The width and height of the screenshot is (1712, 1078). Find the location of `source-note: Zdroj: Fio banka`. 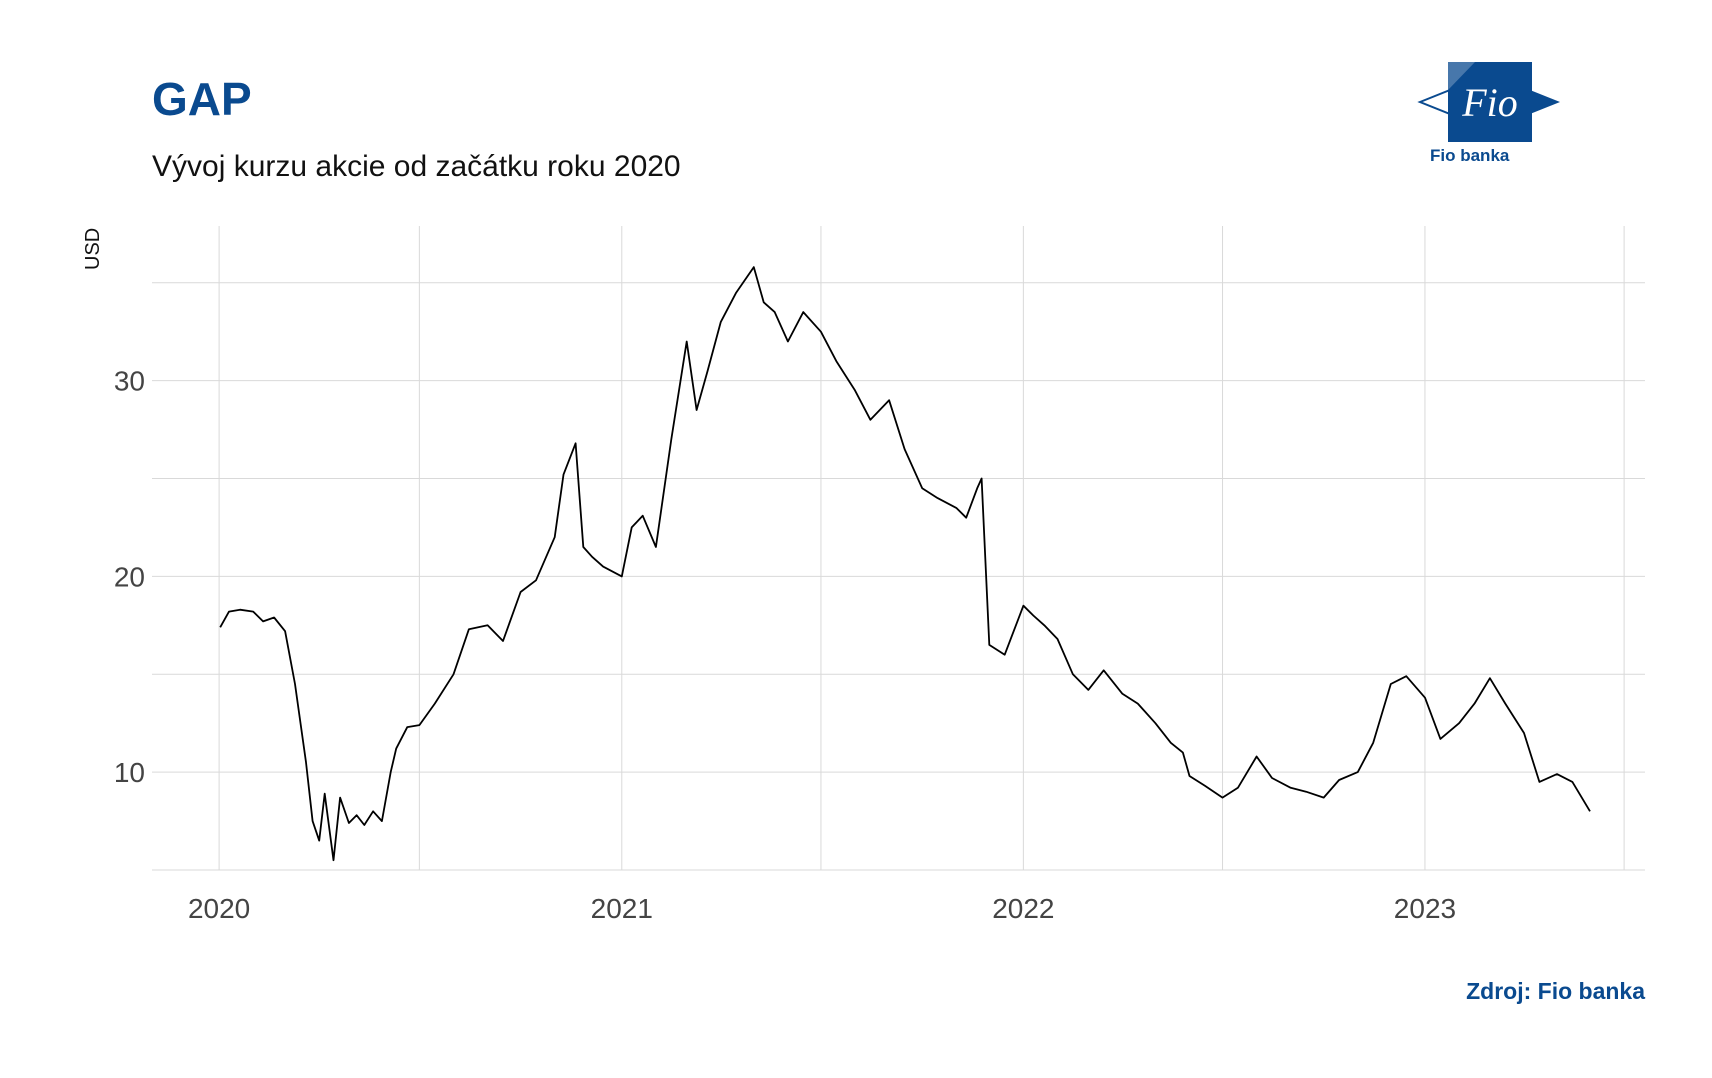

source-note: Zdroj: Fio banka is located at coordinates (1555, 991).